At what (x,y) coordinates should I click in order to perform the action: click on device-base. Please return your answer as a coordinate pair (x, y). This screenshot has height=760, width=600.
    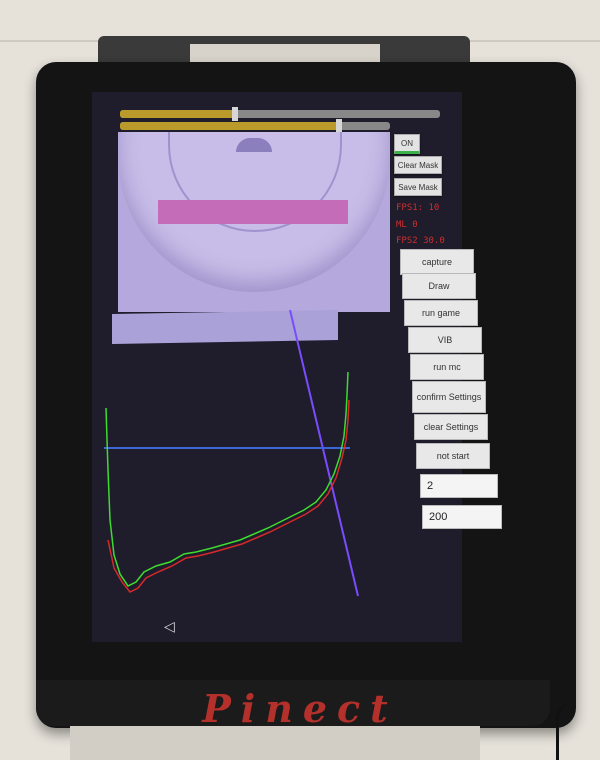
    Looking at the image, I should click on (293, 703).